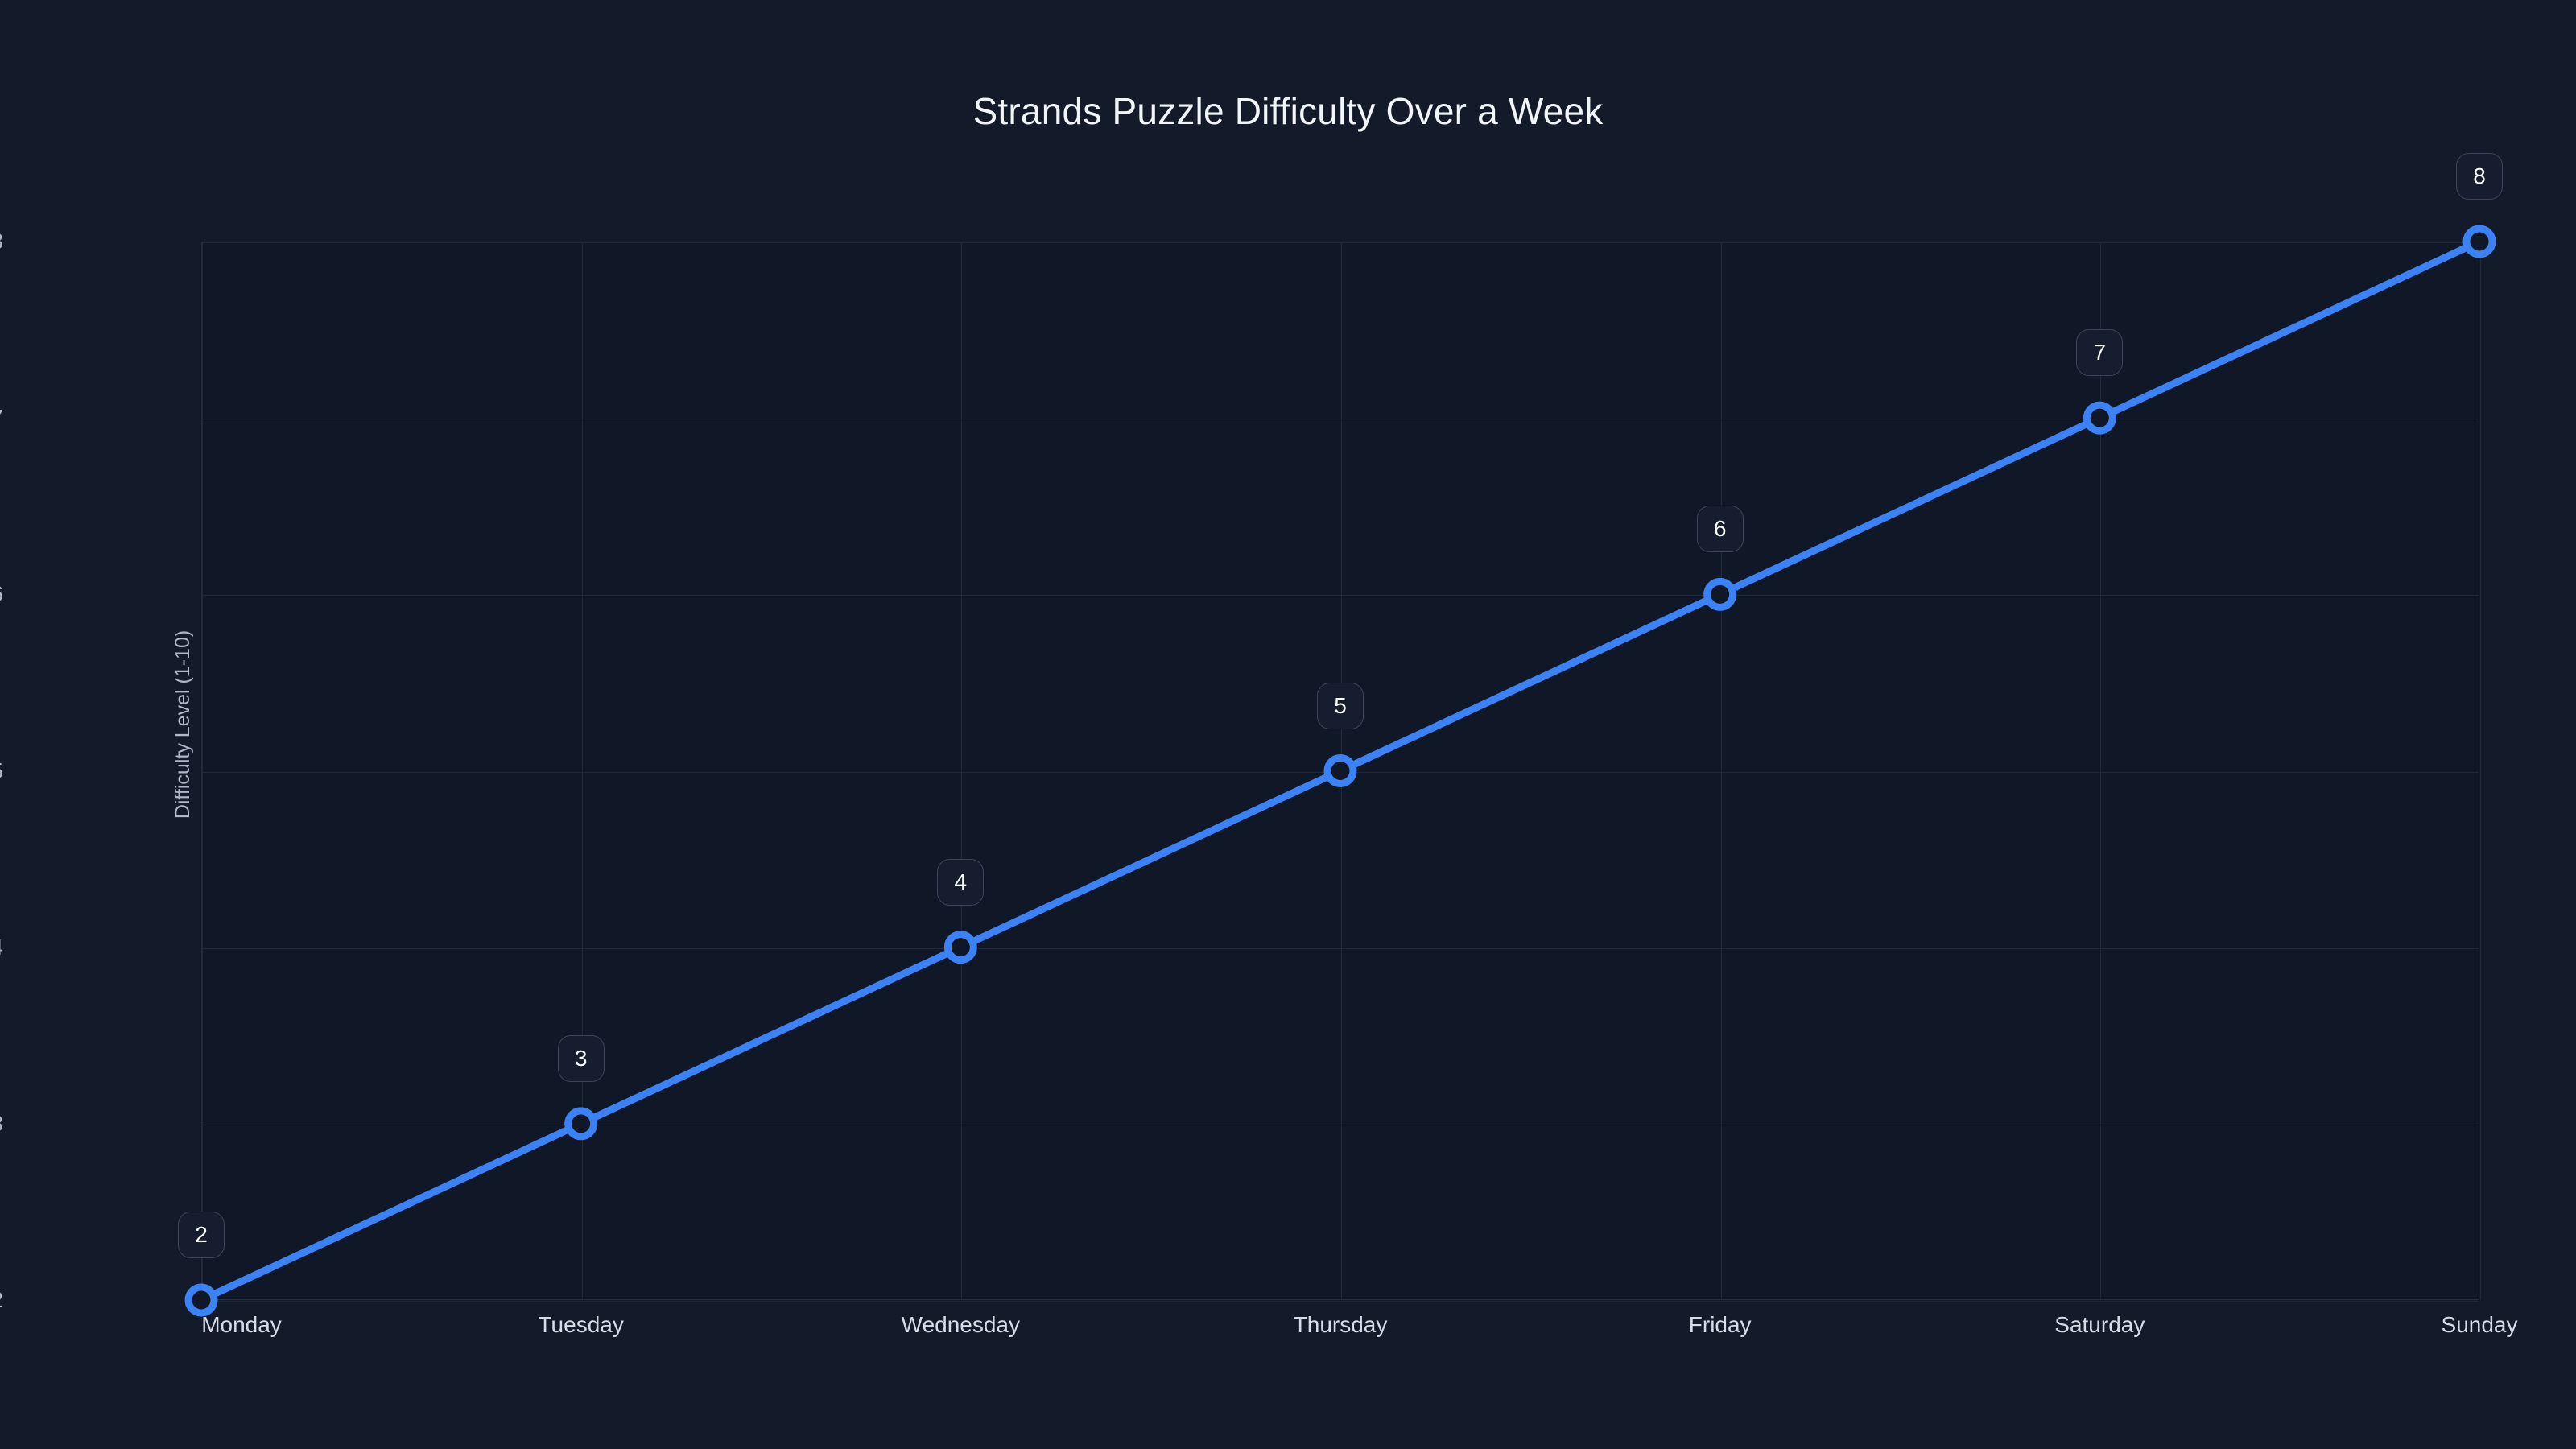 The width and height of the screenshot is (2576, 1449). What do you see at coordinates (1, 1123) in the screenshot?
I see `y-axis-tick-label: 3` at bounding box center [1, 1123].